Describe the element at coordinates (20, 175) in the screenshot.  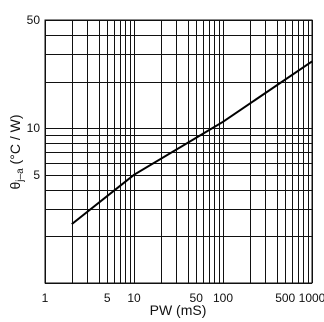
I see `y-axis-subscript: j–a` at that location.